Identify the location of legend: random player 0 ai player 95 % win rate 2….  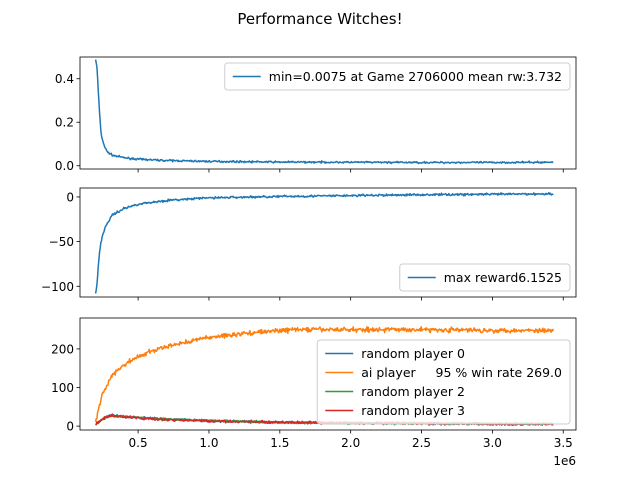
(443, 382).